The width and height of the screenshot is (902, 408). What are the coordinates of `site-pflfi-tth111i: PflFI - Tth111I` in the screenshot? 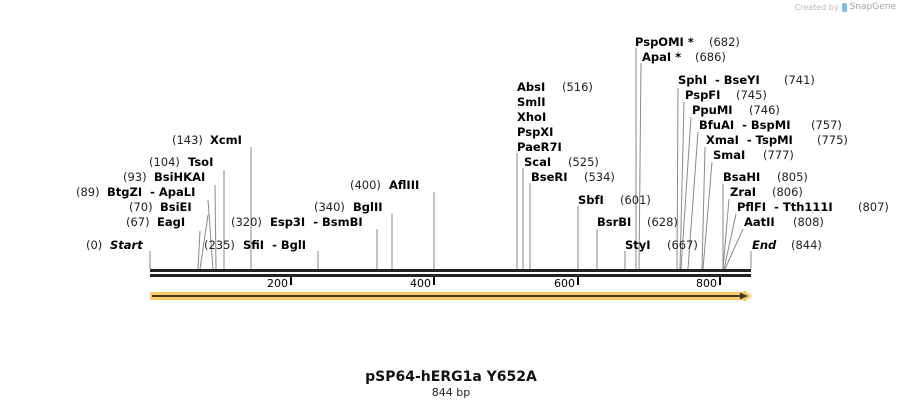 It's located at (785, 207).